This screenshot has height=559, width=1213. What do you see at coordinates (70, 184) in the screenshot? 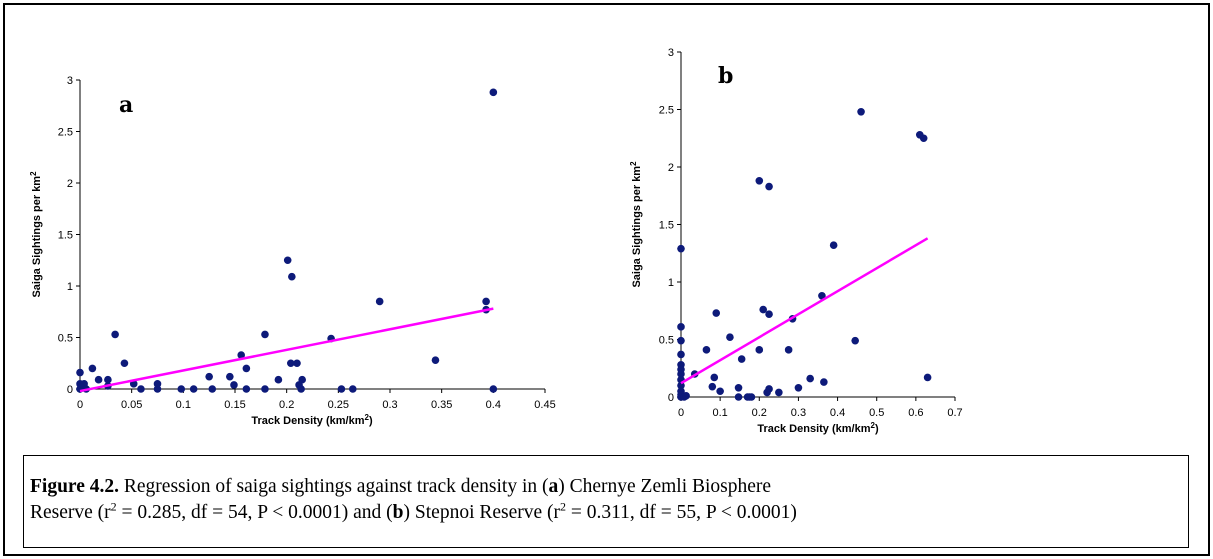
I see `y-tick-label: 2` at bounding box center [70, 184].